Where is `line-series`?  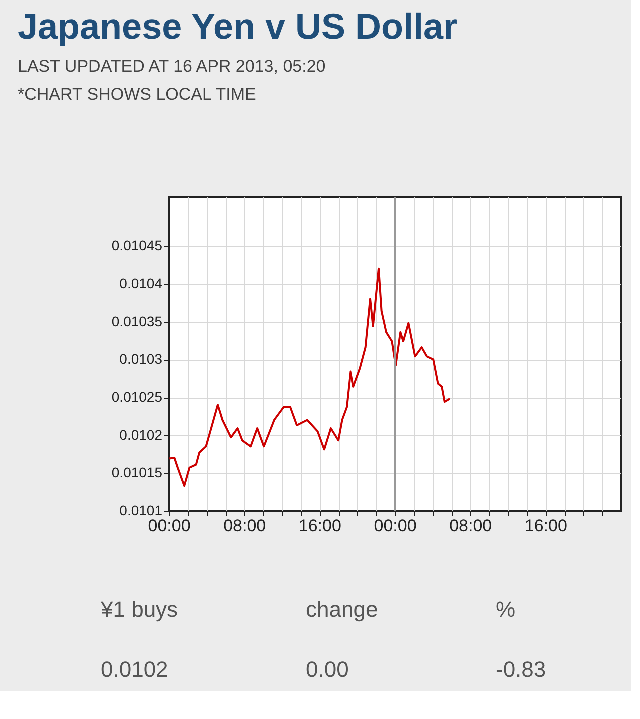 line-series is located at coordinates (310, 378).